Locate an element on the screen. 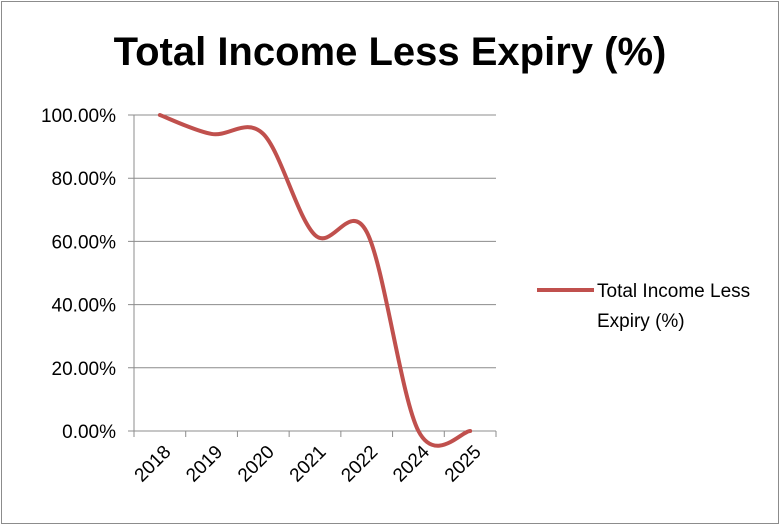 This screenshot has width=780, height=525. x-tick-labels: 2018 2019 2020 2021 2022 2024 2025 is located at coordinates (308, 463).